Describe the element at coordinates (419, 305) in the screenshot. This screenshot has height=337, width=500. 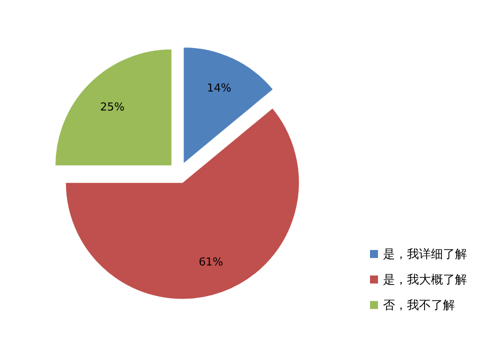
I see `legend-label: 否，我不了解` at that location.